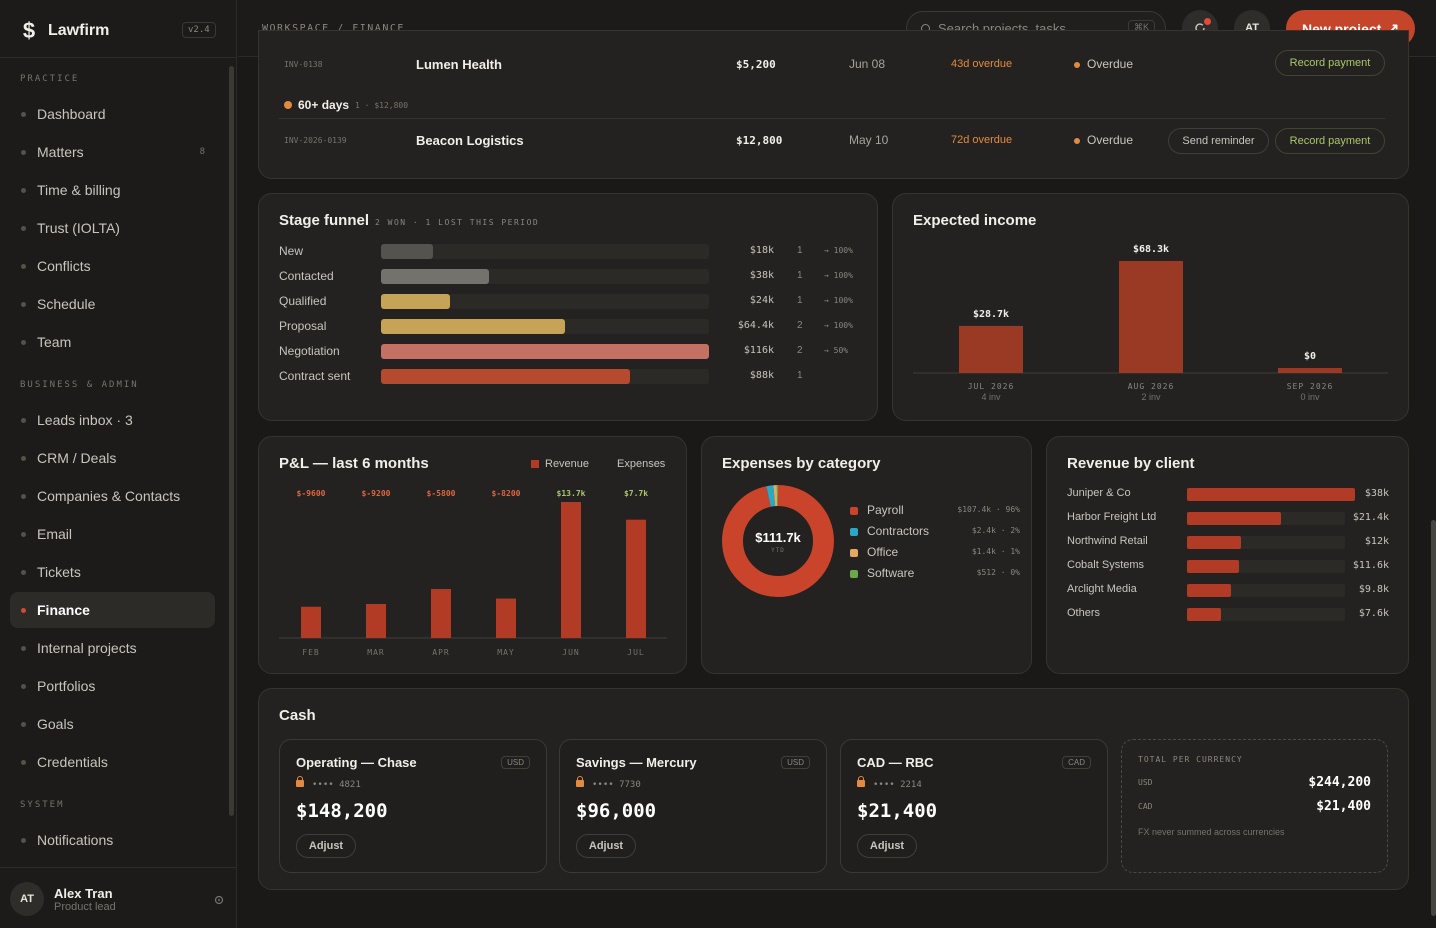 The image size is (1436, 928). I want to click on brand: $ Lawfirm, so click(63, 31).